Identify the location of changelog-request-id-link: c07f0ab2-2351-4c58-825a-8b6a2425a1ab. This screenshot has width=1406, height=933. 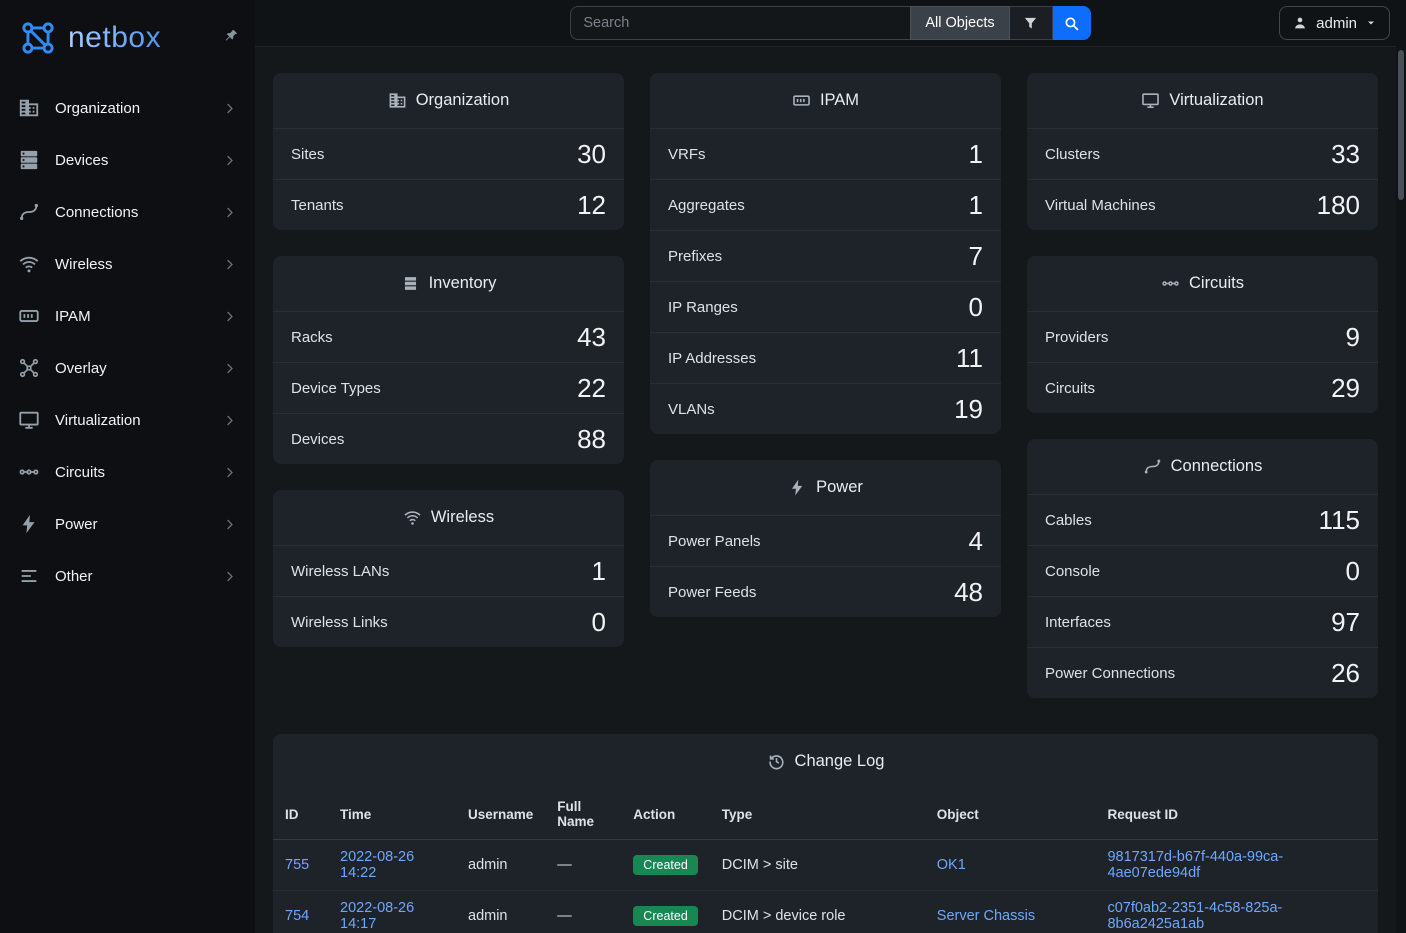
(1195, 916).